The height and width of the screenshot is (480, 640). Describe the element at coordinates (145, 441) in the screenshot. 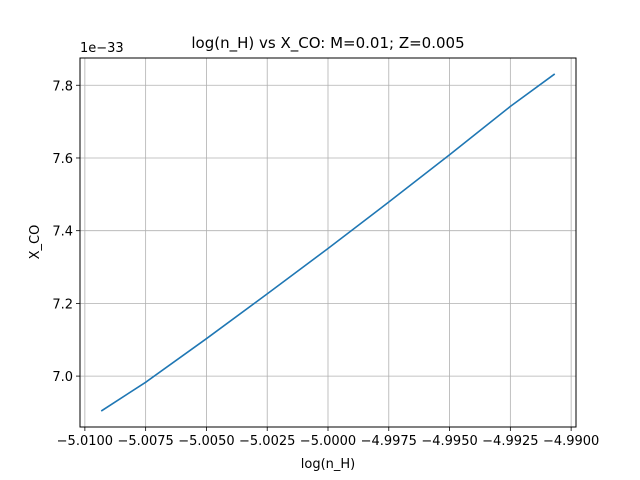

I see `x-tick-label: −5.0075` at that location.